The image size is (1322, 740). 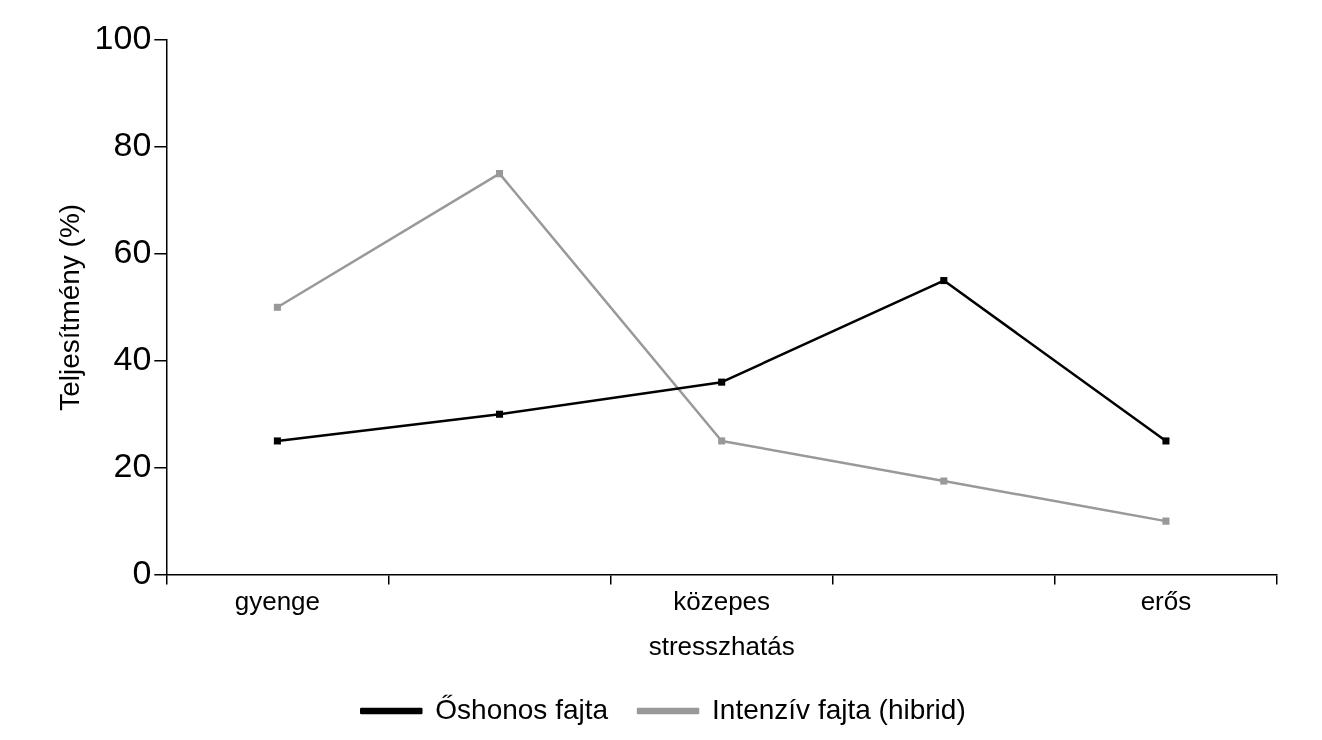 I want to click on x-tick-label: erős, so click(x=1166, y=601).